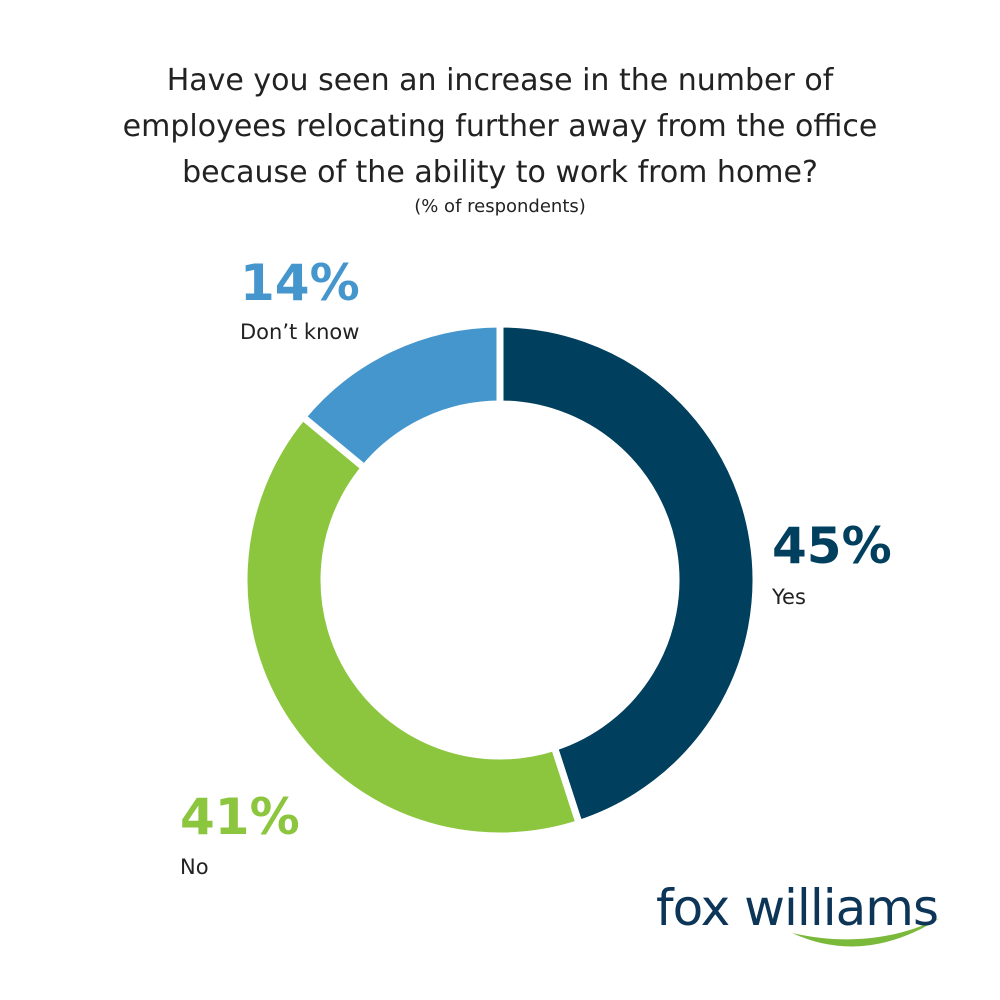  Describe the element at coordinates (832, 546) in the screenshot. I see `value-label: 45%` at that location.